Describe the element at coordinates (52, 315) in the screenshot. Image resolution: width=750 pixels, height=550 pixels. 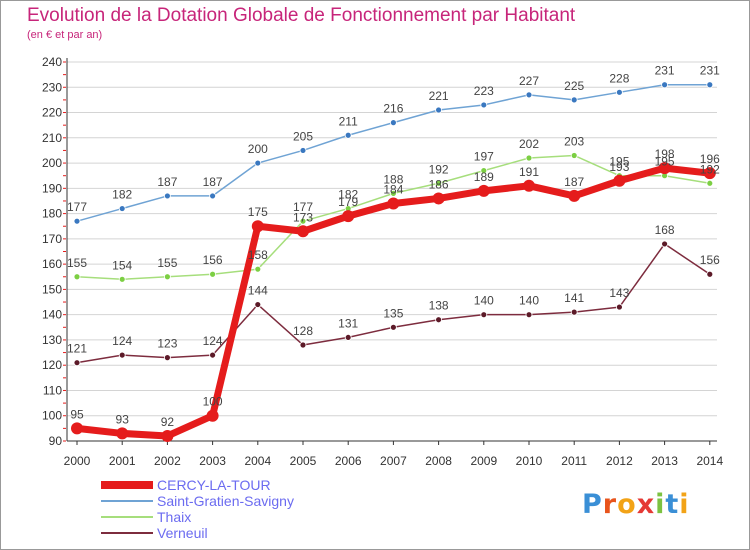
I see `y-tick-label: 140` at that location.